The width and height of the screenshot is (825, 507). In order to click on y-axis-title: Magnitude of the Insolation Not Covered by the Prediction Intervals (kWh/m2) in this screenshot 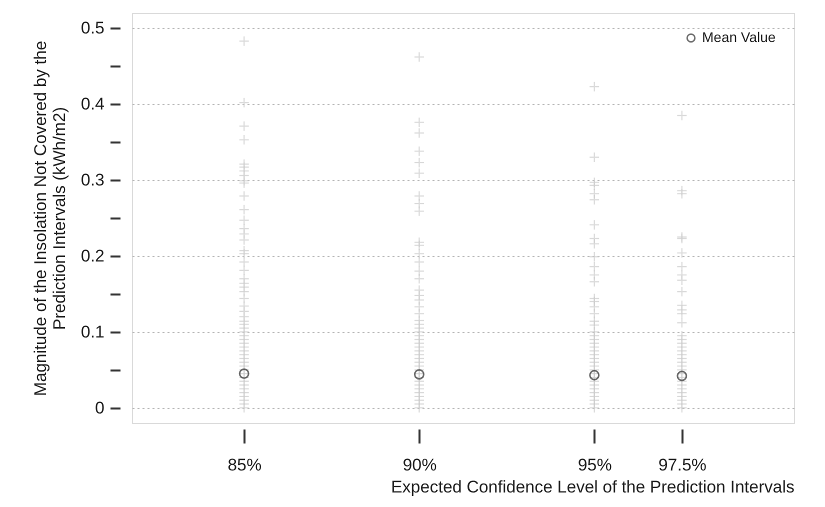, I will do `click(49, 218)`.